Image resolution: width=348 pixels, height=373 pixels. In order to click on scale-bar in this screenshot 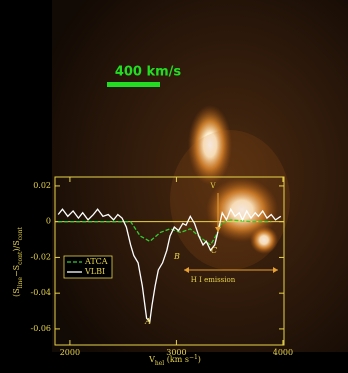, I will do `click(133, 84)`.